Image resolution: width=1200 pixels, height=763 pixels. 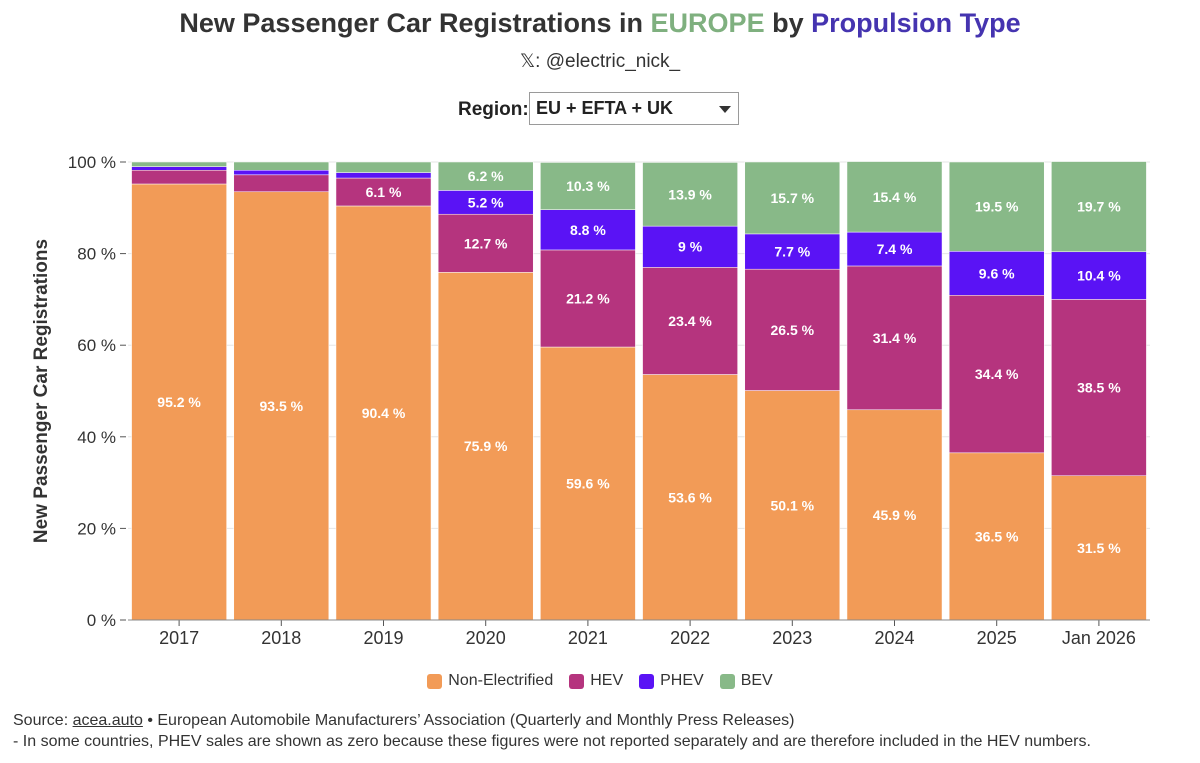 I want to click on legend-item-phev: PHEV, so click(x=671, y=681).